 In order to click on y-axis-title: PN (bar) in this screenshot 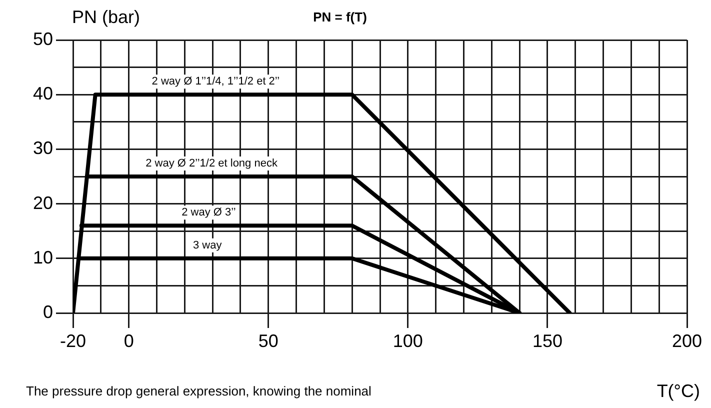, I will do `click(106, 16)`.